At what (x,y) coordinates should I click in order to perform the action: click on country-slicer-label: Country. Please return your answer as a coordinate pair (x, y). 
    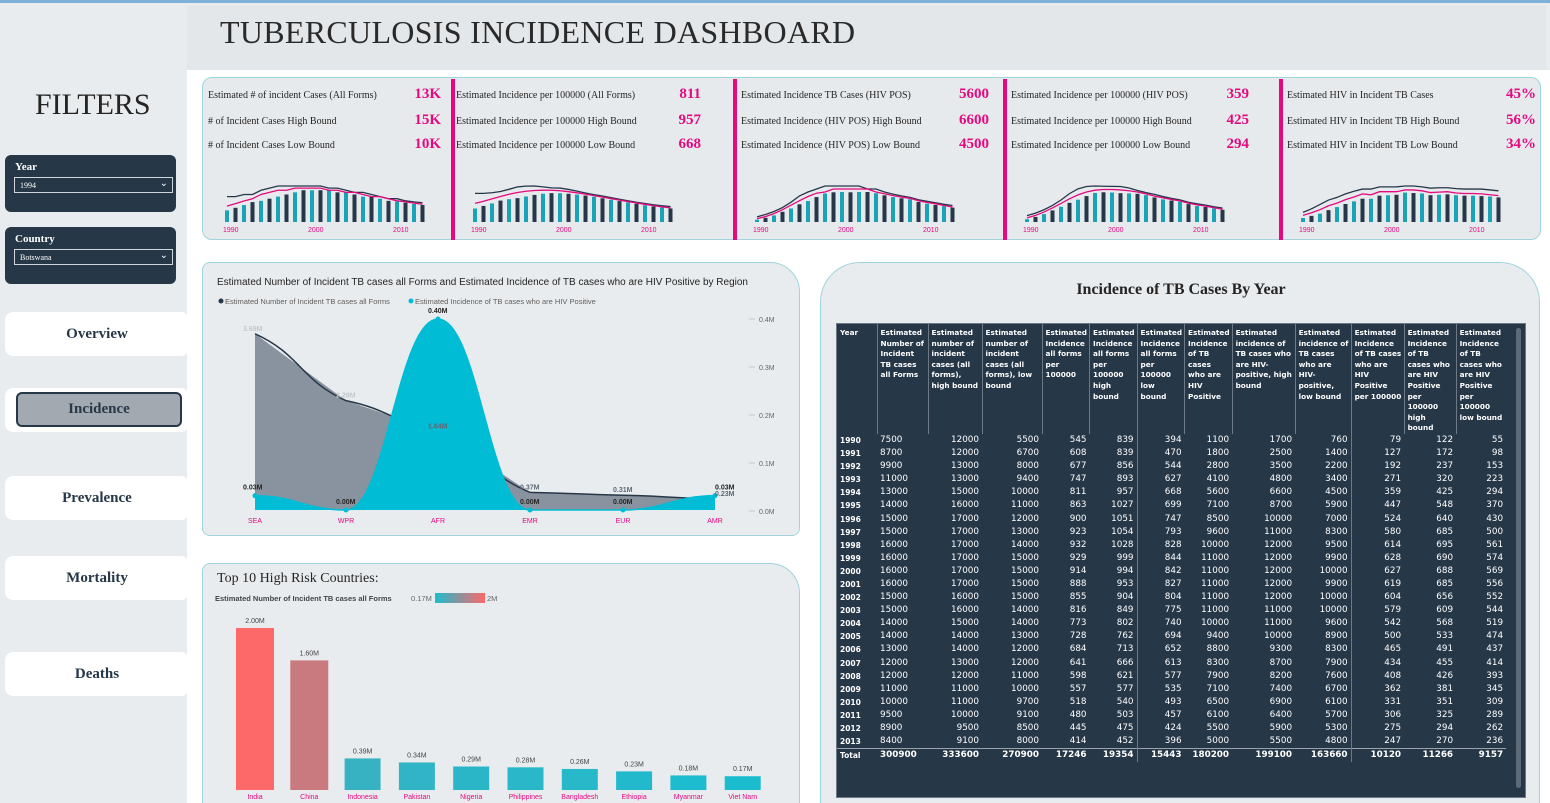
    Looking at the image, I should click on (35, 239).